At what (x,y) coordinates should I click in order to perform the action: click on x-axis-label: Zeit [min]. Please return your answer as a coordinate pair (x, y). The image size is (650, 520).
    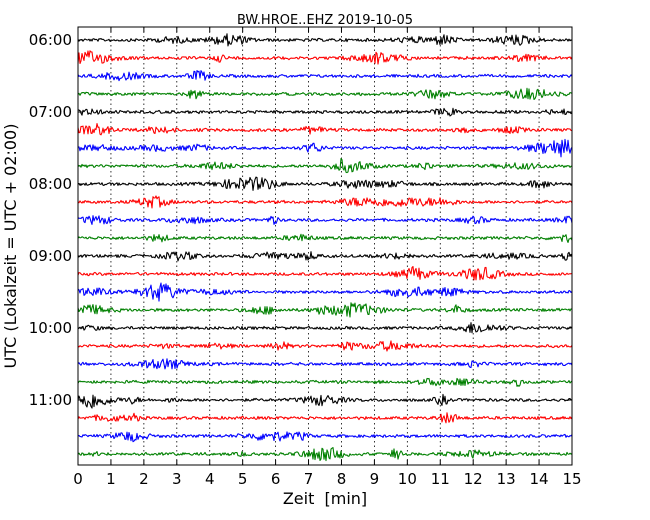
    Looking at the image, I should click on (325, 498).